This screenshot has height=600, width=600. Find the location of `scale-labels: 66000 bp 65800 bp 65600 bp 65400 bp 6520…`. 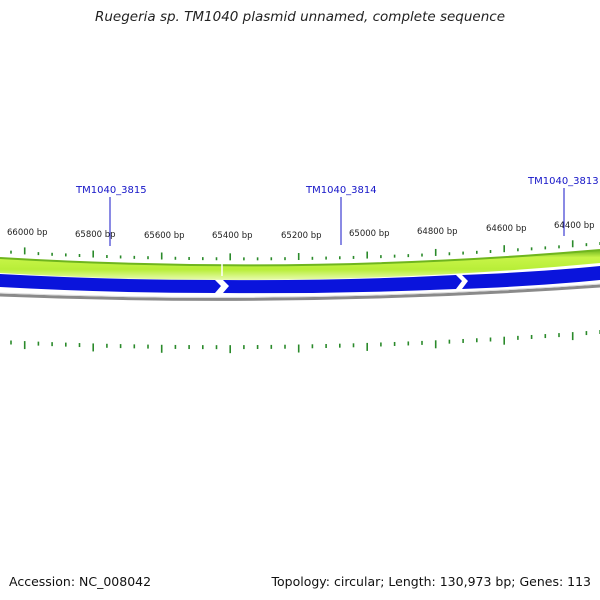

scale-labels: 66000 bp 65800 bp 65600 bp 65400 bp 6520… is located at coordinates (301, 231).